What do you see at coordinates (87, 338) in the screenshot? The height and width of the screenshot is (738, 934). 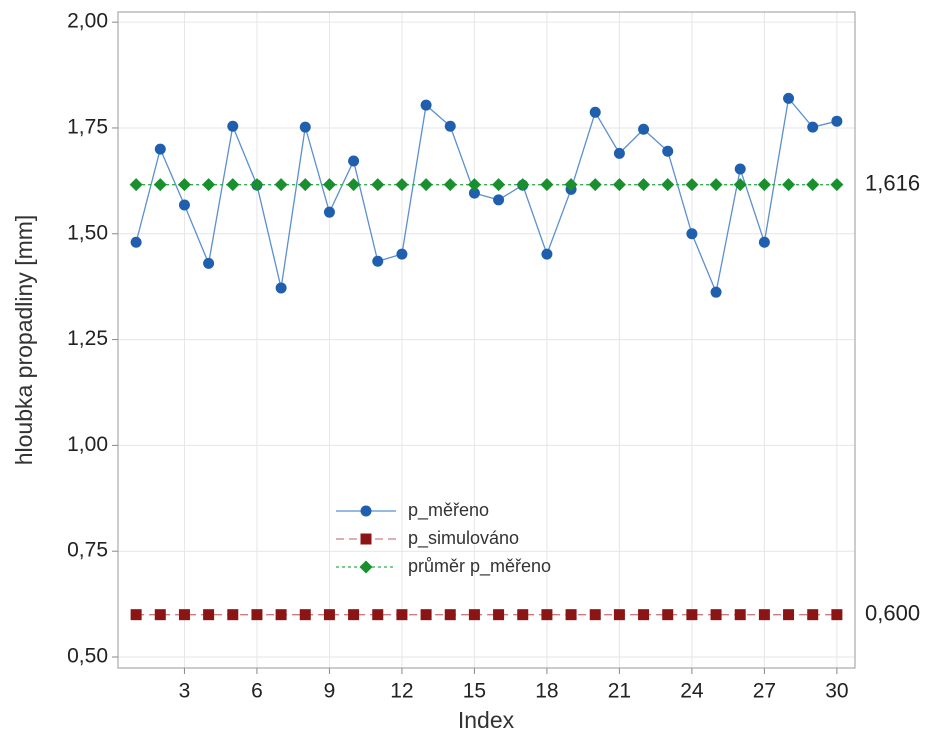 I see `y-tick-label: 1,25` at bounding box center [87, 338].